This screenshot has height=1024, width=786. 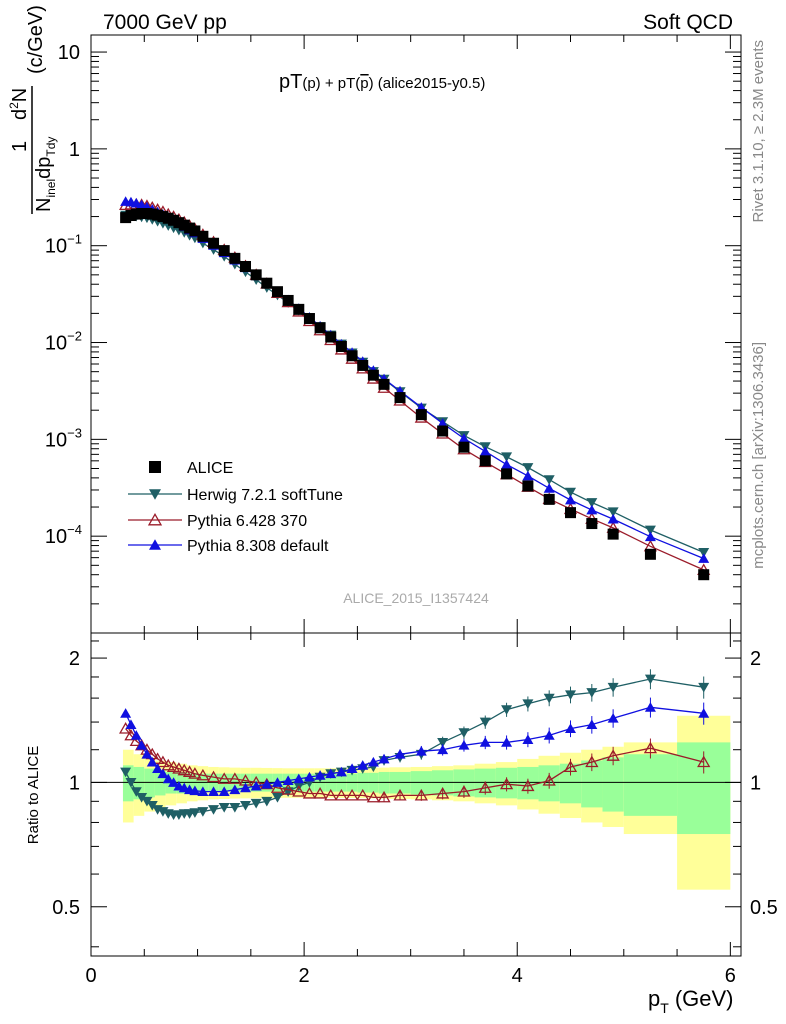 I want to click on y-label-part: dp, so click(x=44, y=168).